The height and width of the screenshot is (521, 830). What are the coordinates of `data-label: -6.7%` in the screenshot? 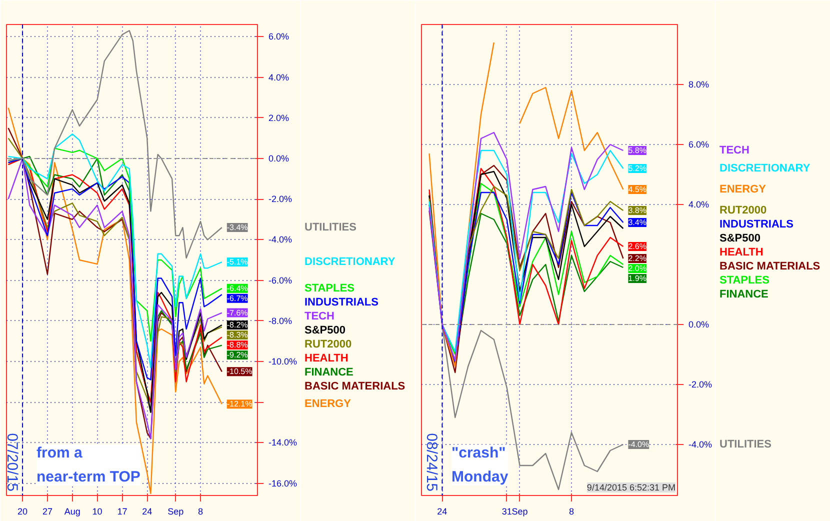 It's located at (237, 298).